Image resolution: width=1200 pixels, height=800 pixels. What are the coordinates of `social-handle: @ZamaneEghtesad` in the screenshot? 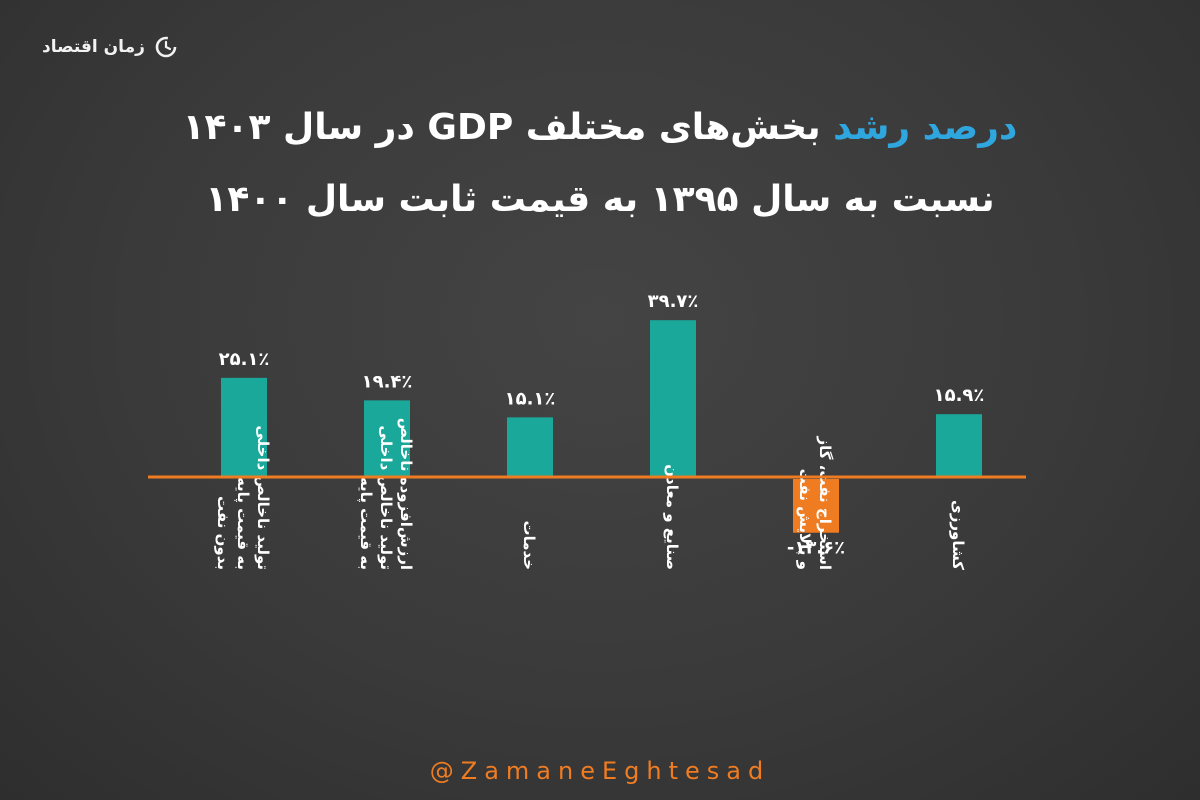 It's located at (600, 771).